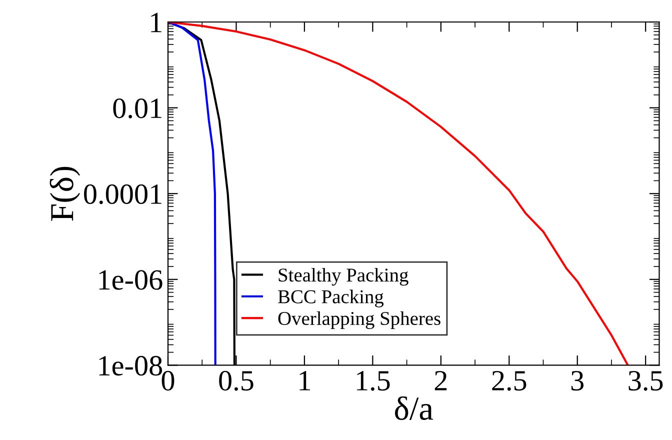 This screenshot has width=672, height=440. What do you see at coordinates (137, 108) in the screenshot?
I see `y-tick-label: 0.01` at bounding box center [137, 108].